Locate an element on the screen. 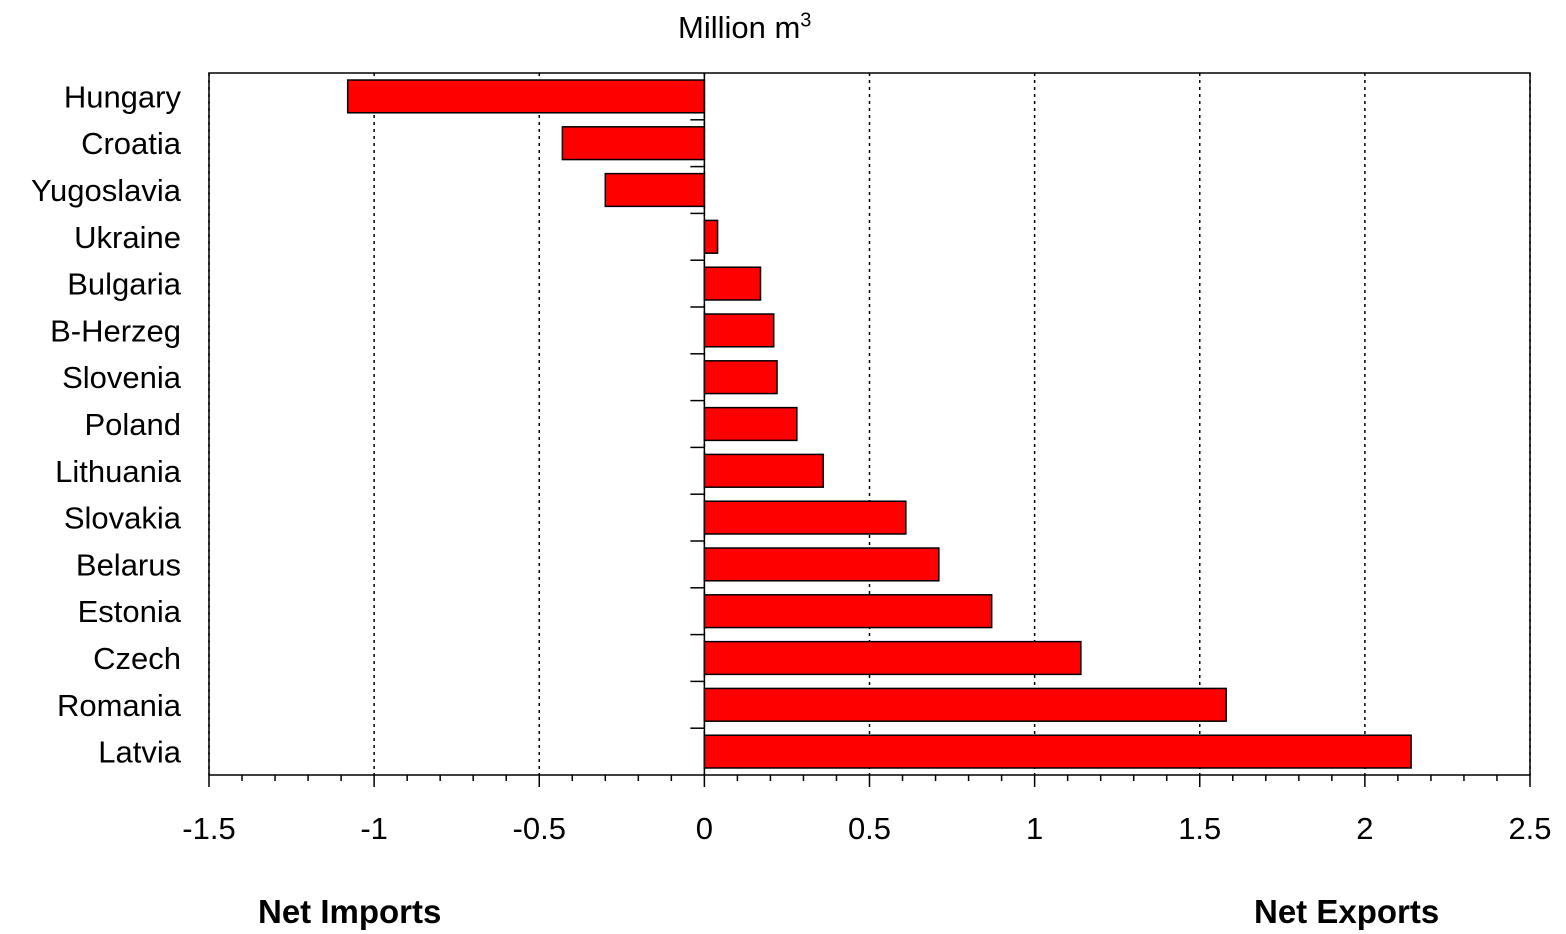  unit-label: Million m3 is located at coordinates (744, 28).